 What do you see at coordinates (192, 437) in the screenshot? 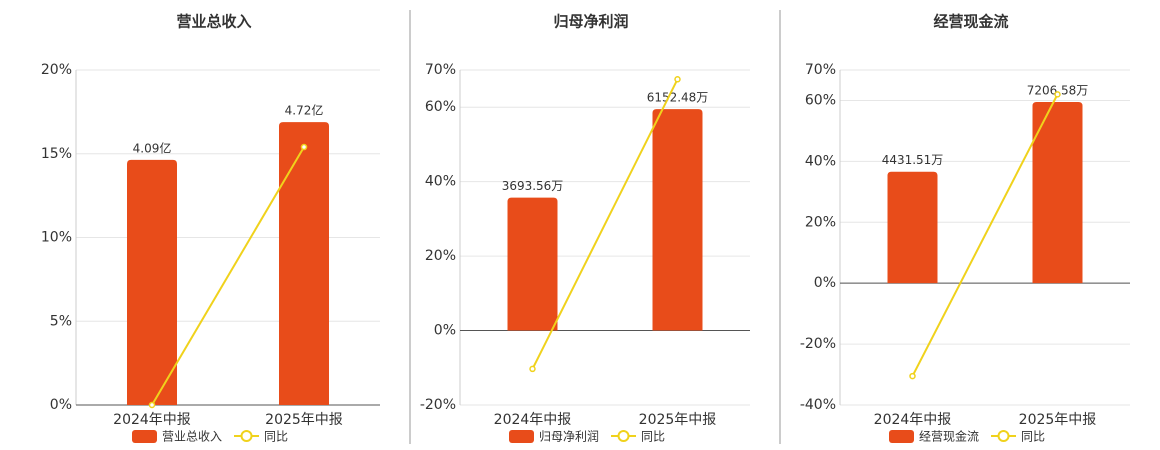
I see `legend-label: 营业总收入` at bounding box center [192, 437].